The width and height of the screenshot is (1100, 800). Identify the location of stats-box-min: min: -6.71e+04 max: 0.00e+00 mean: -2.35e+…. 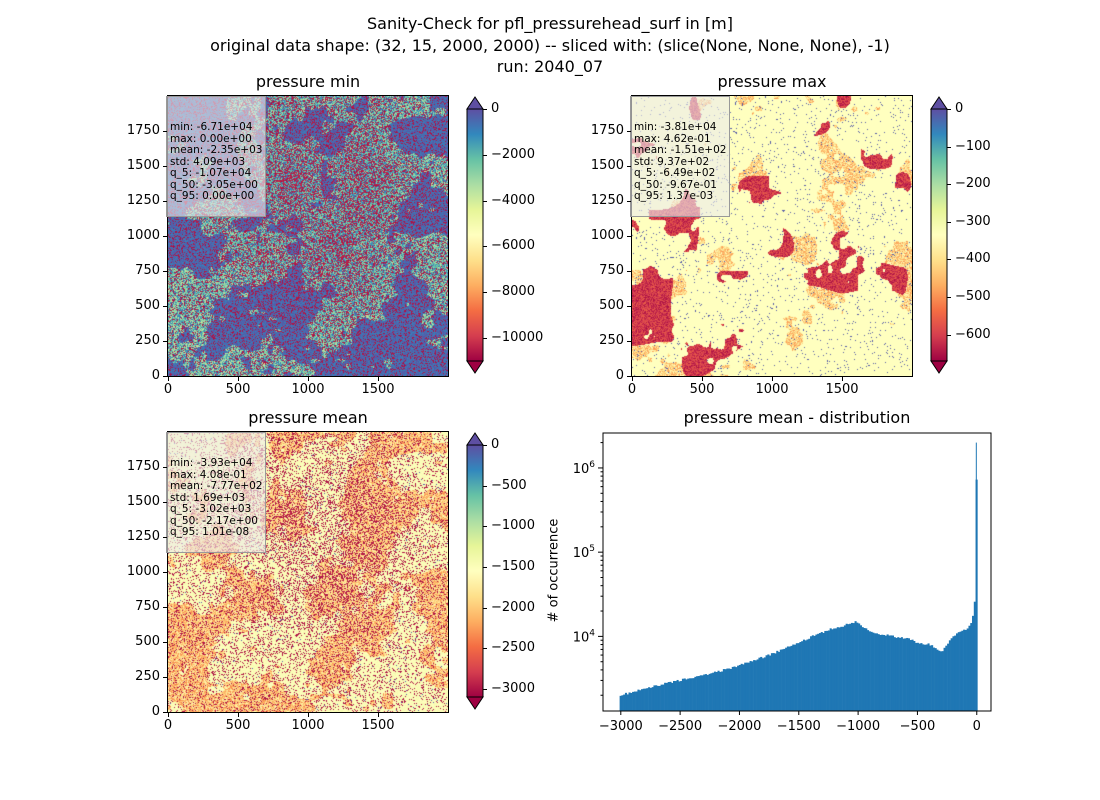
(216, 156).